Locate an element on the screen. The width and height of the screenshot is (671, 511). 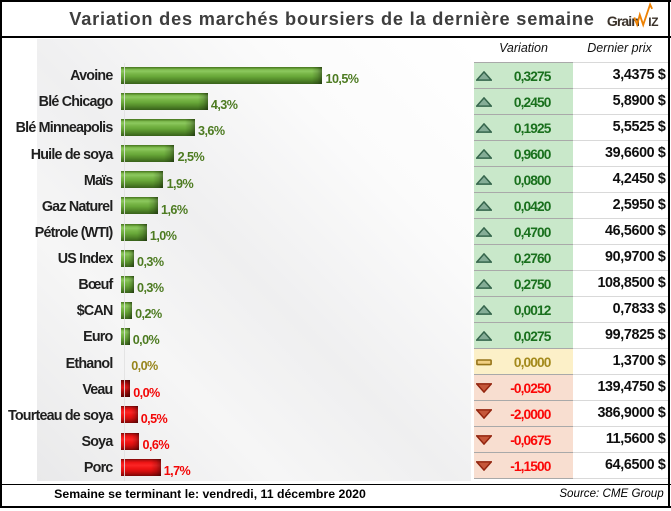
svg-text: Grain is located at coordinates (623, 21).